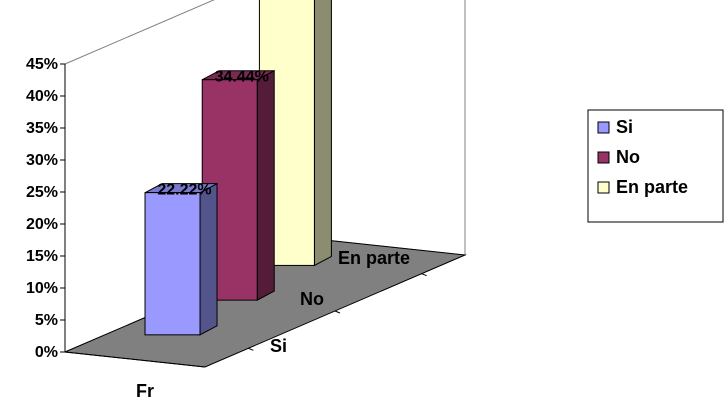 Image resolution: width=725 pixels, height=400 pixels. I want to click on depth-label-3: En parte, so click(374, 258).